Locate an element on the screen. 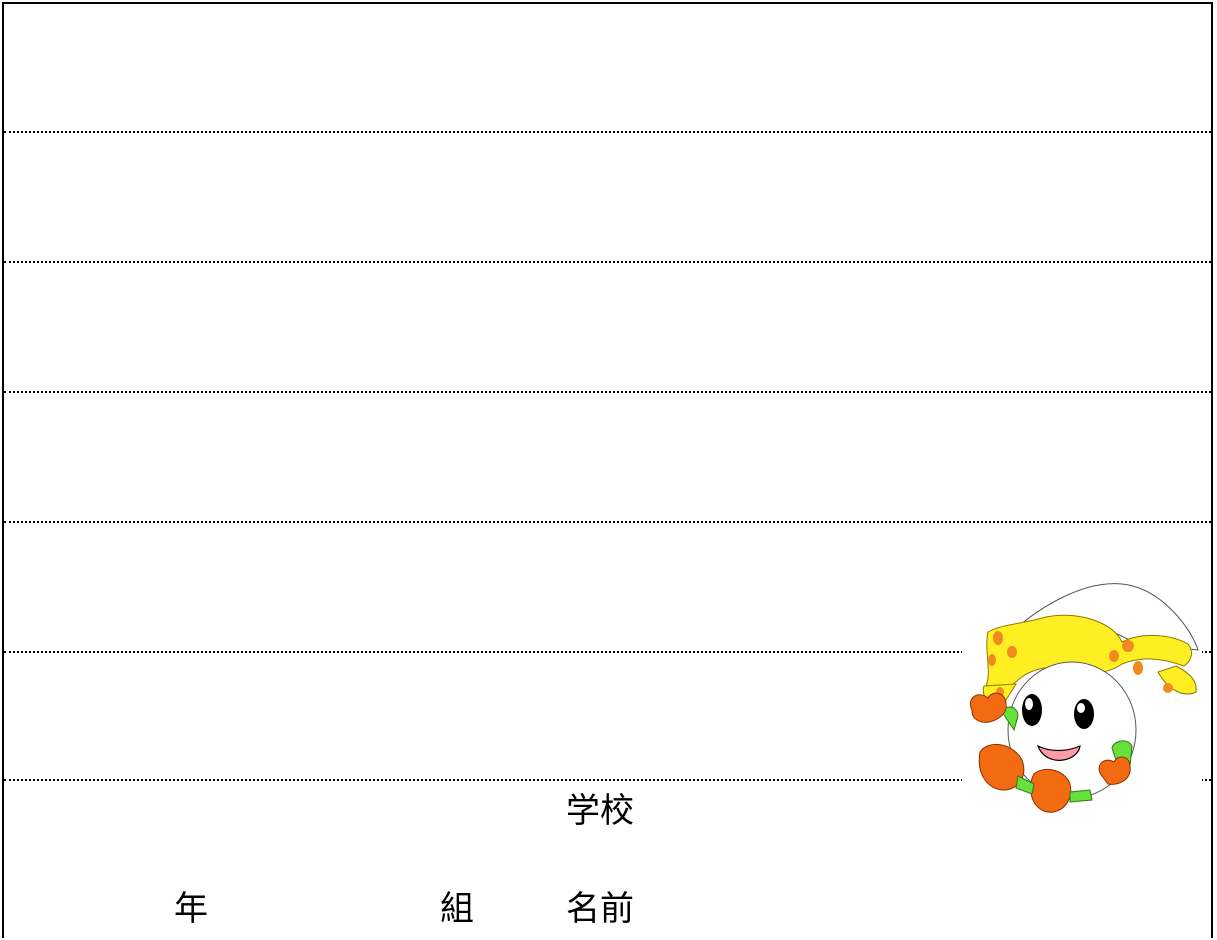  school-label: 学校 is located at coordinates (600, 811).